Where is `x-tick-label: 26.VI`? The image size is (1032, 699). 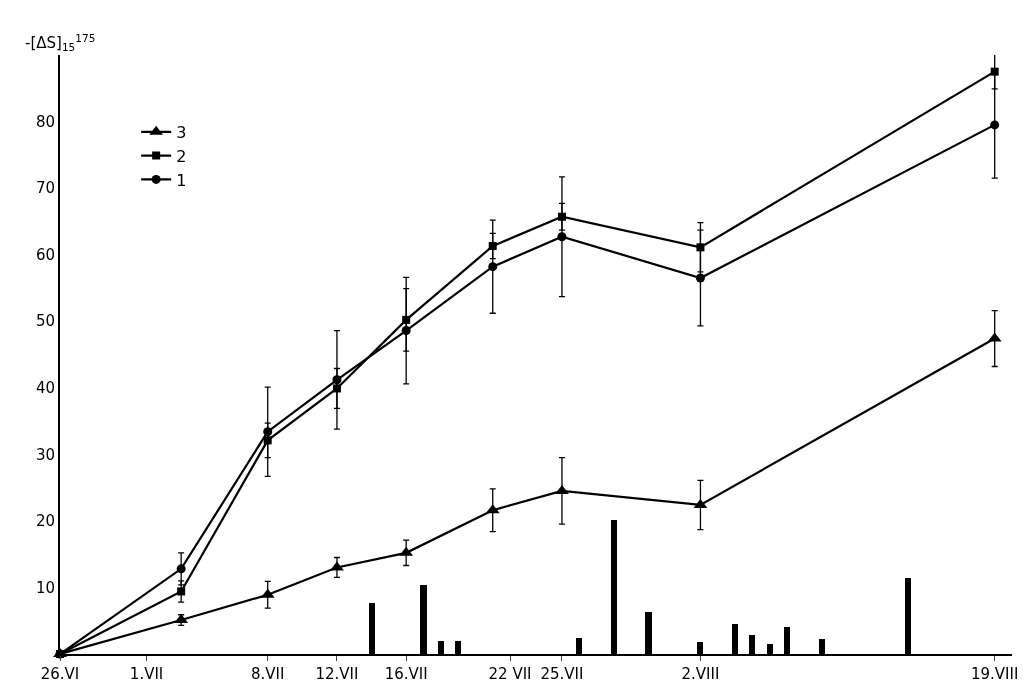
x-tick-label: 26.VI is located at coordinates (60, 674).